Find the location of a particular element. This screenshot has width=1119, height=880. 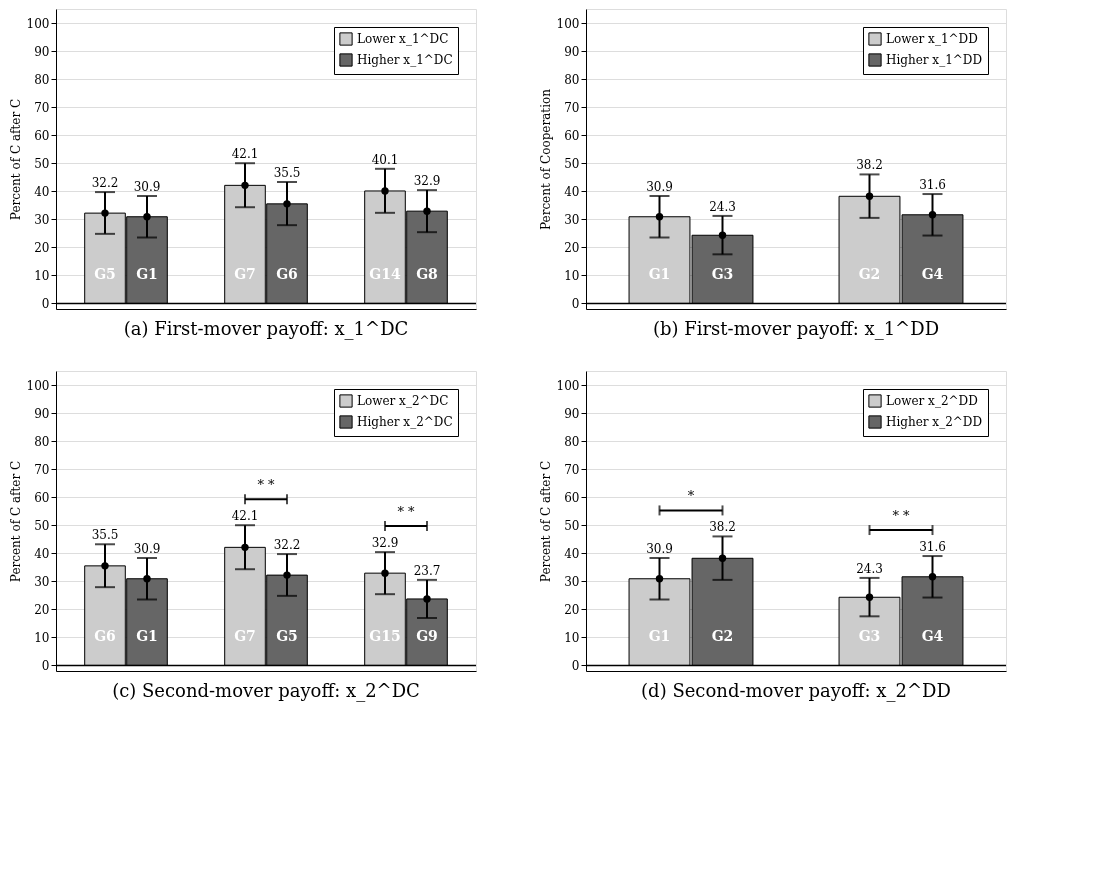

data-label: 40.1 is located at coordinates (385, 159).